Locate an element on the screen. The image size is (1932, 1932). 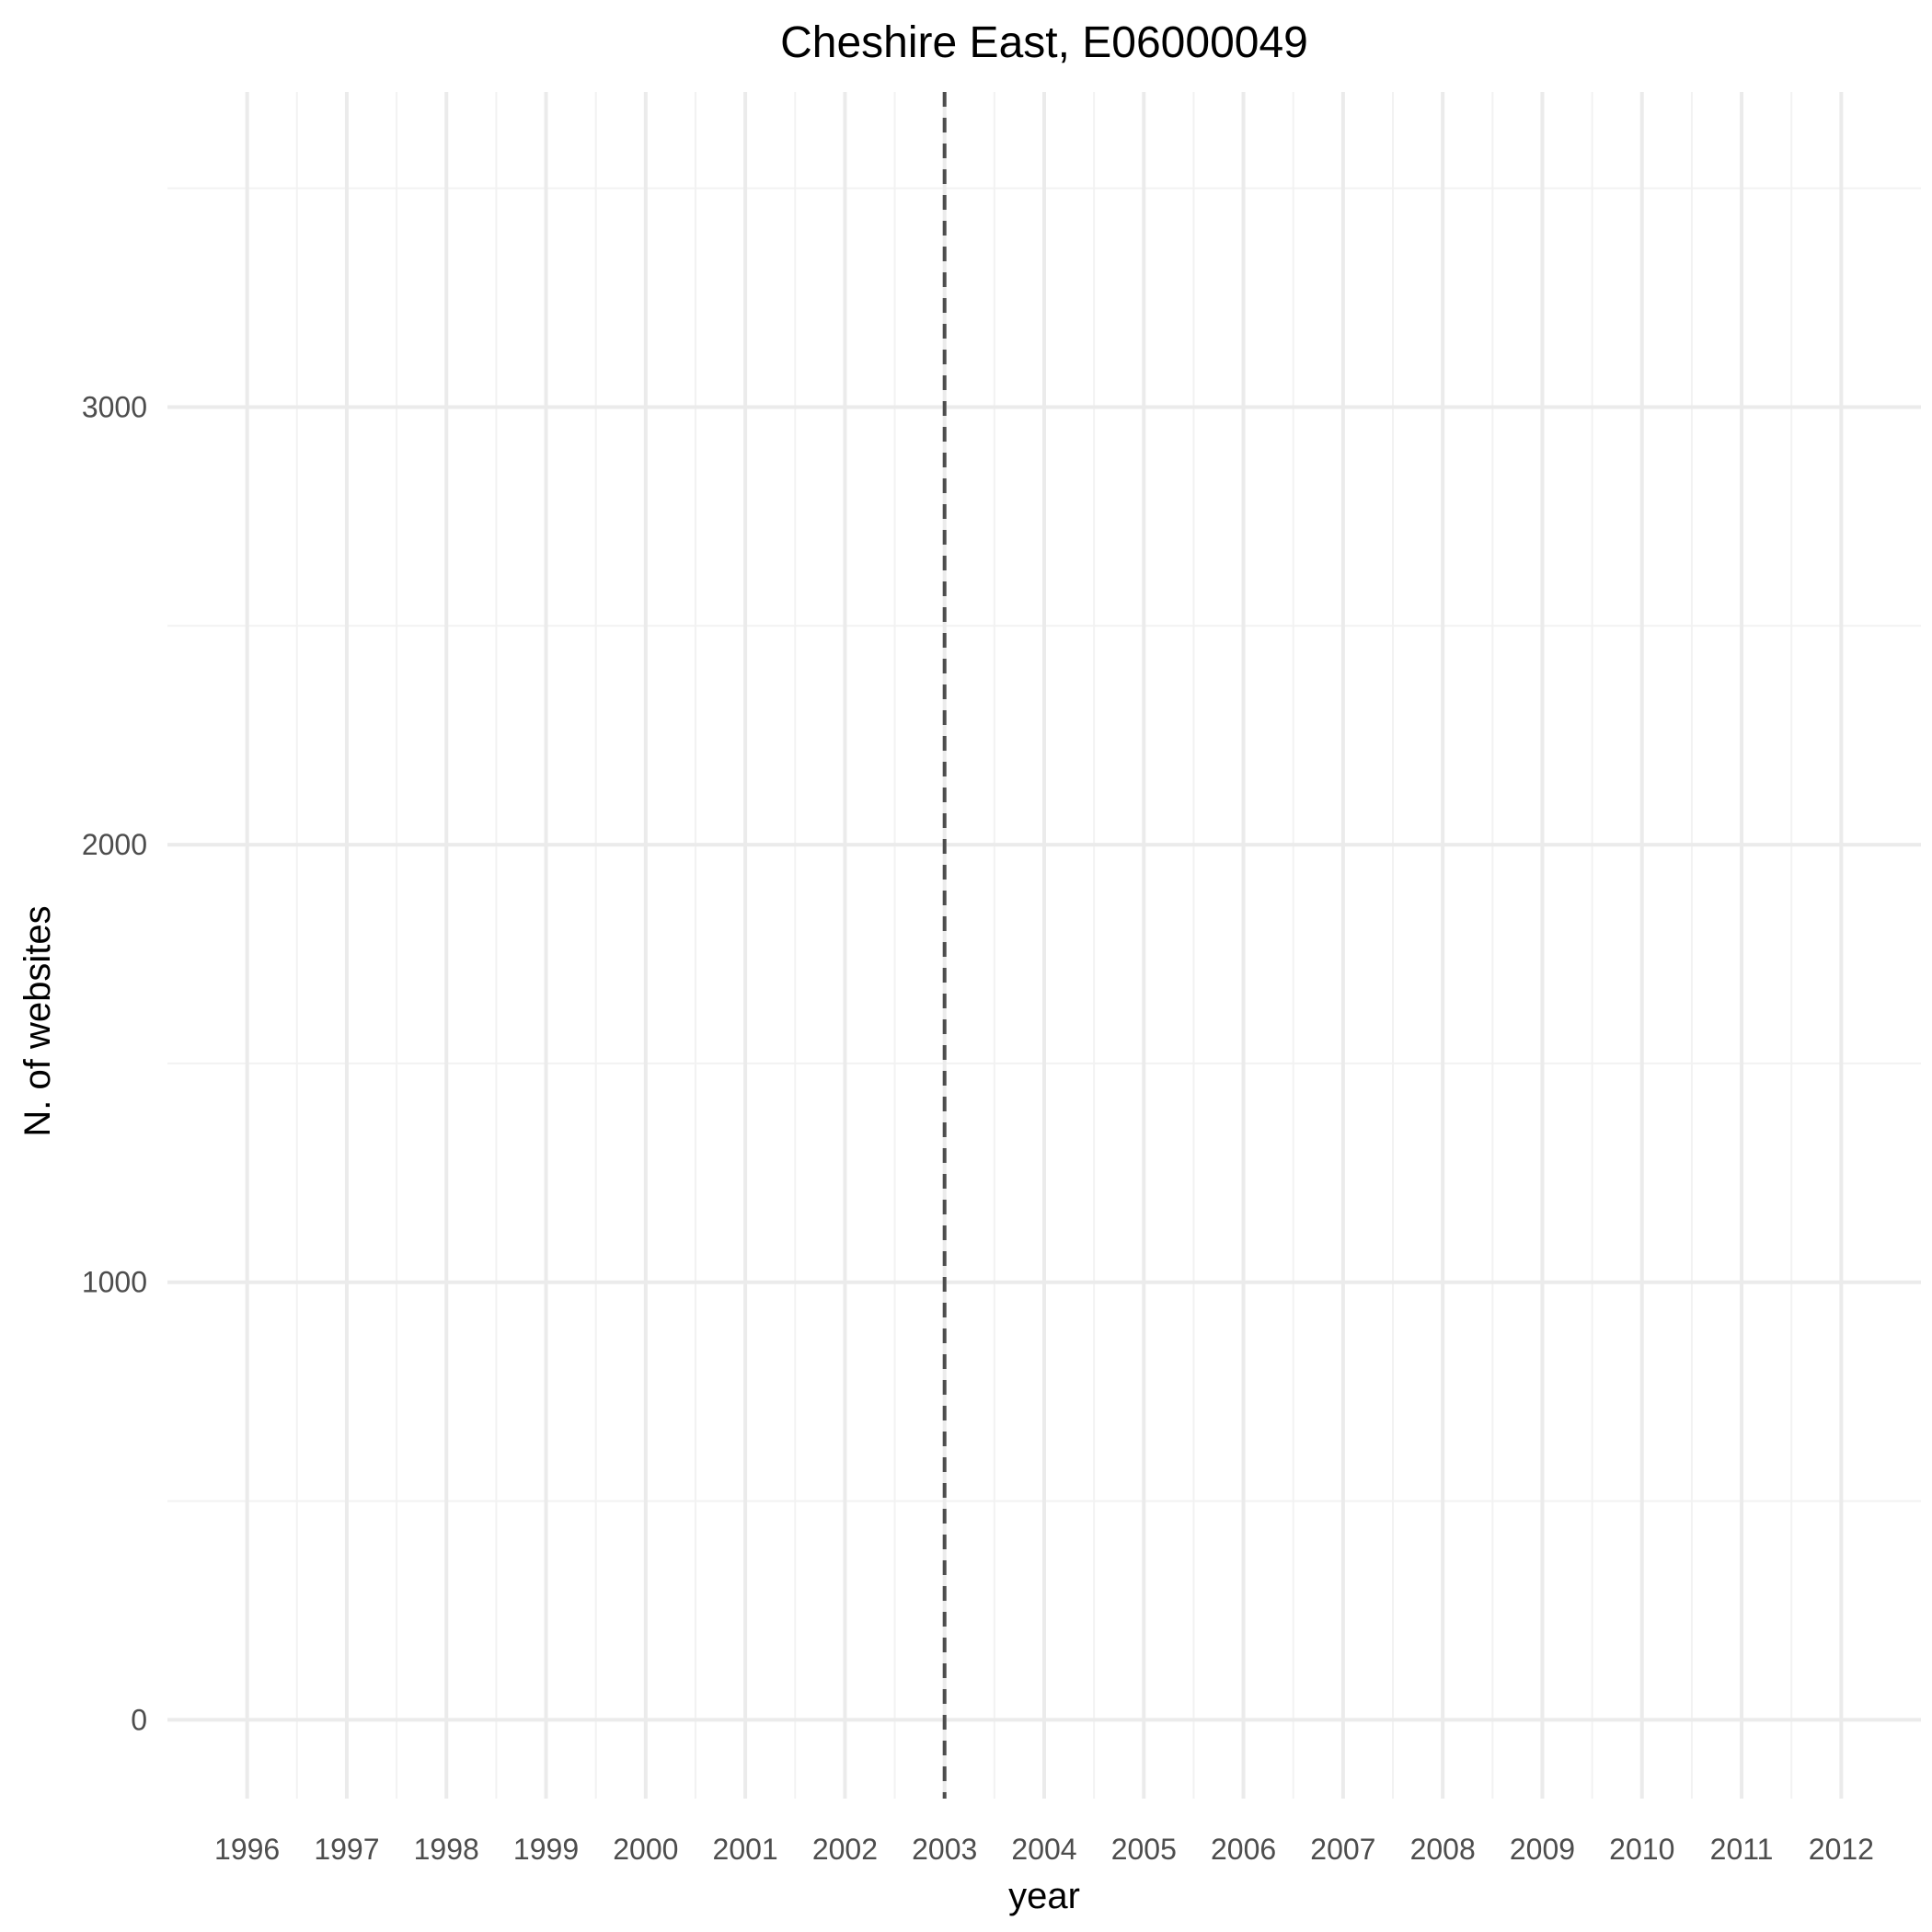
x-tick-label: 2002 is located at coordinates (845, 1849).